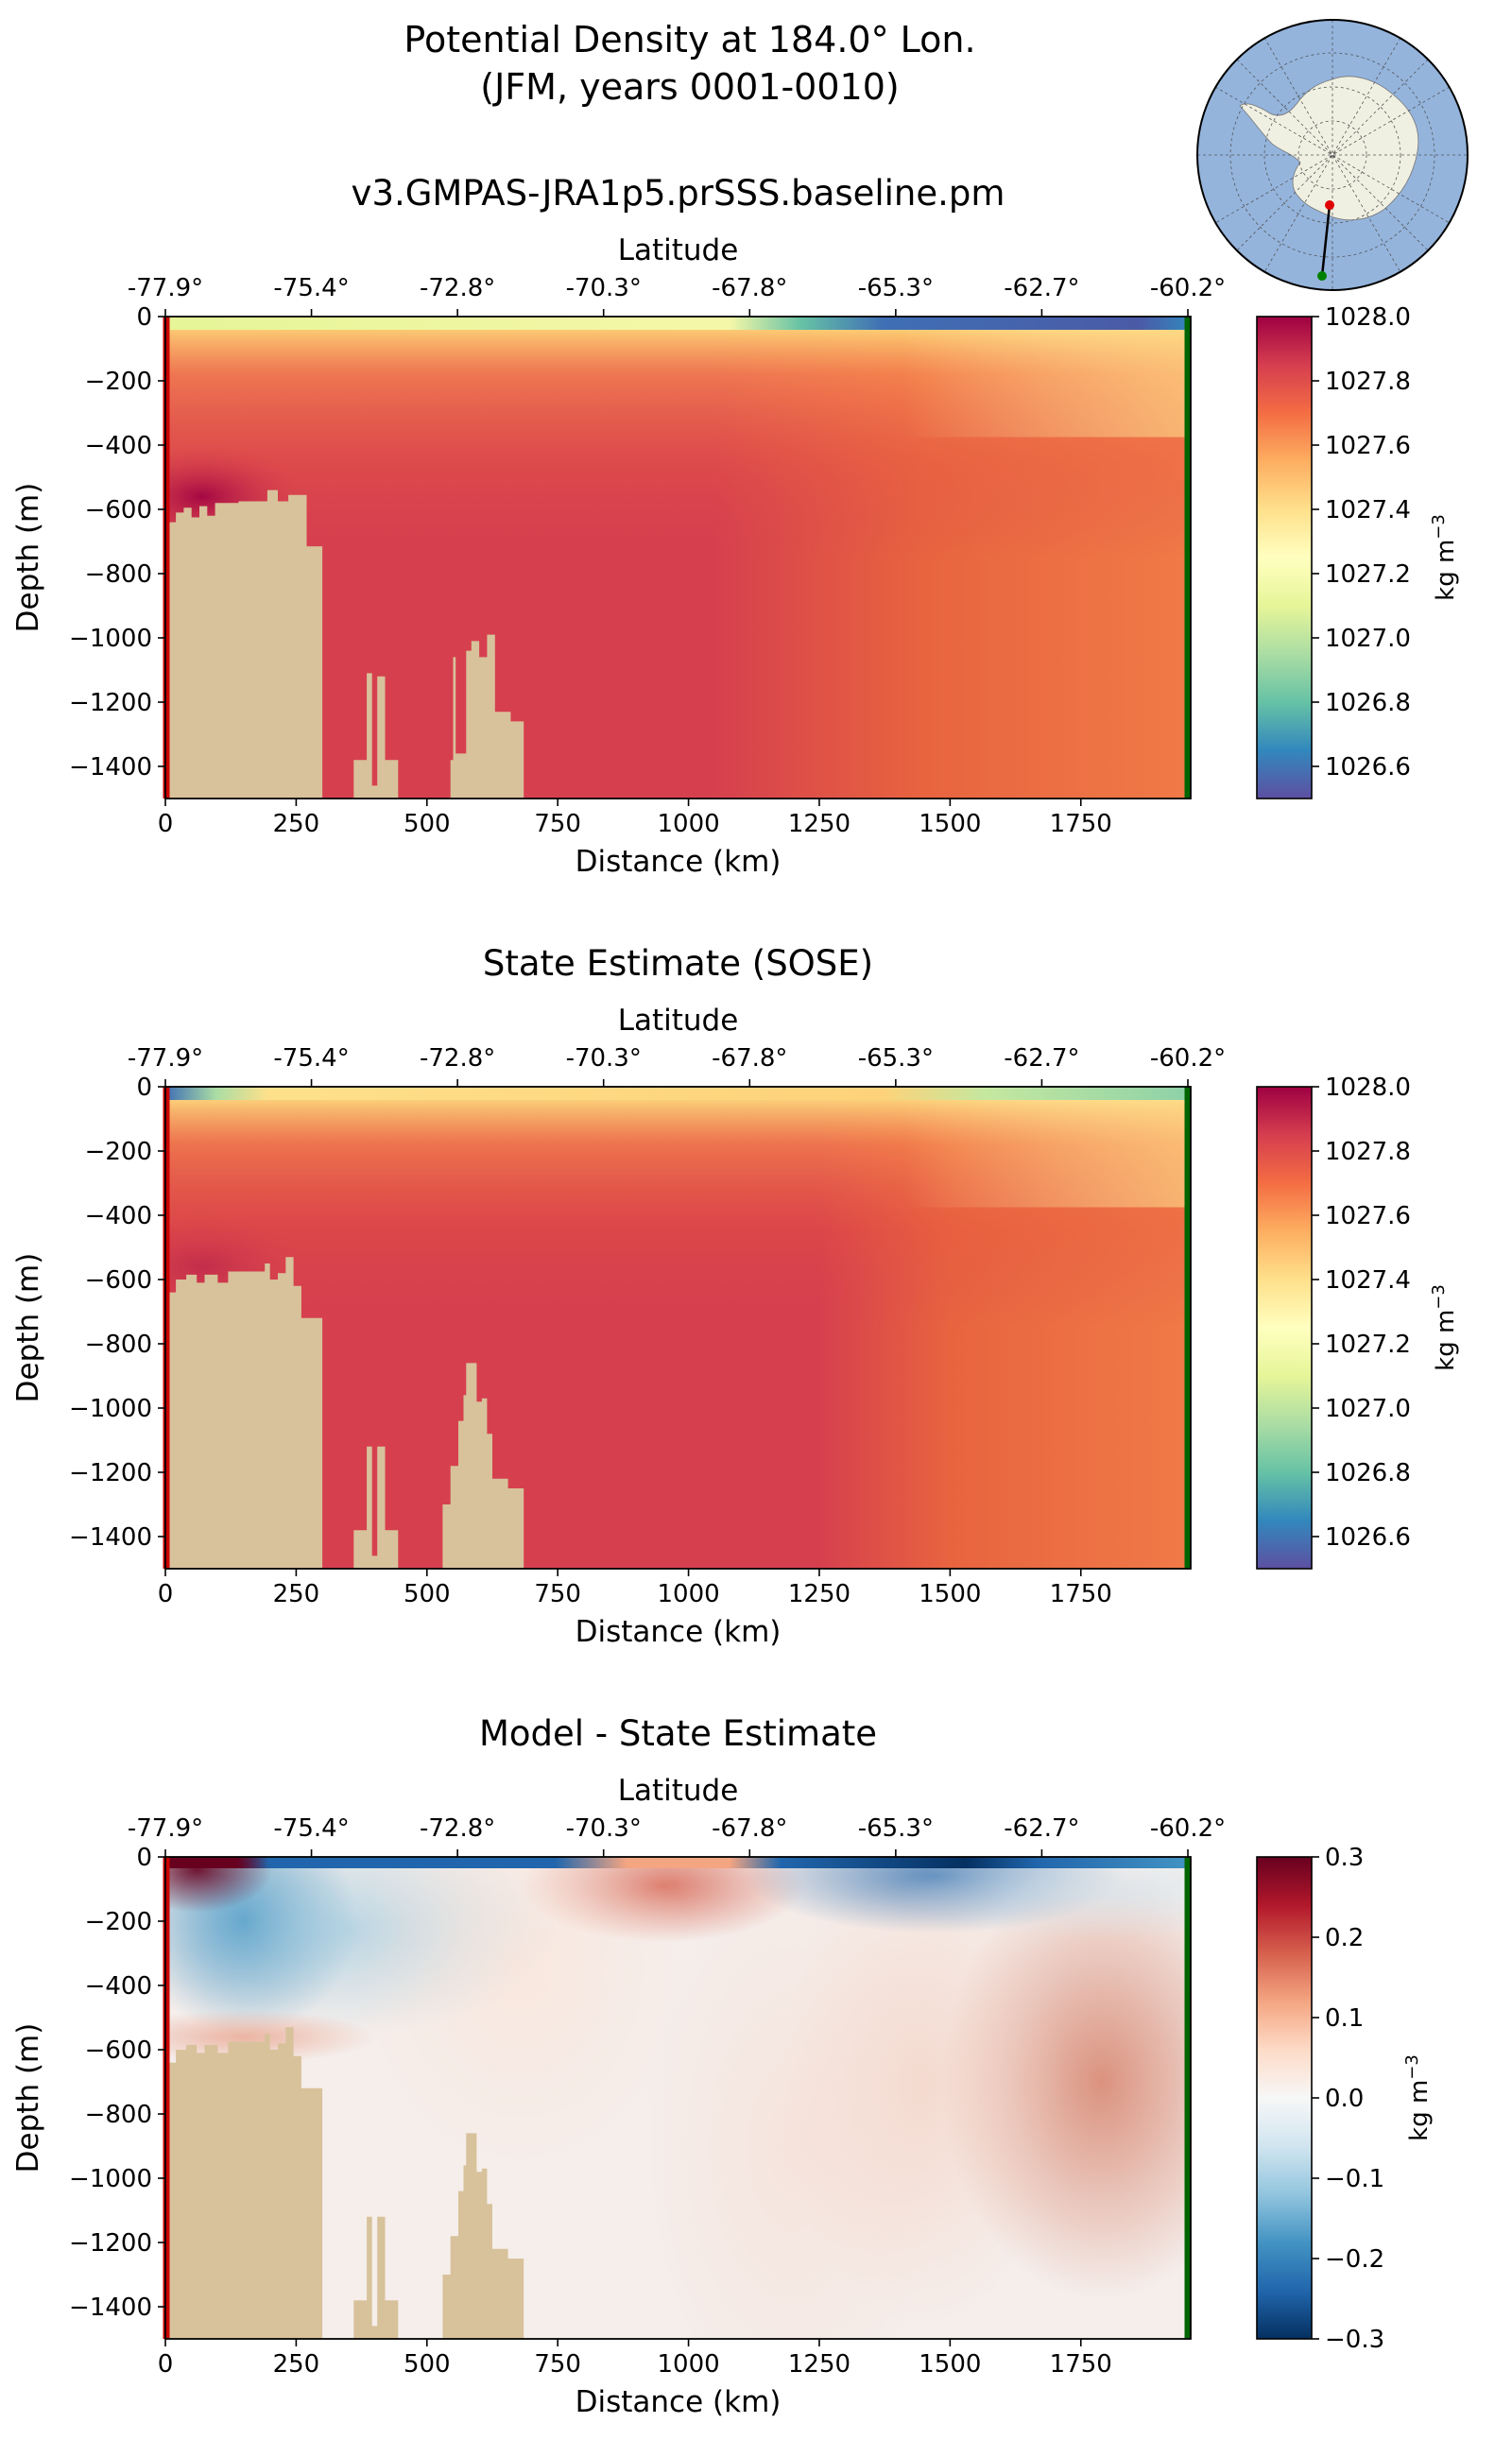  What do you see at coordinates (690, 39) in the screenshot?
I see `figure-title: Potential Density at 184.0° Lon.` at bounding box center [690, 39].